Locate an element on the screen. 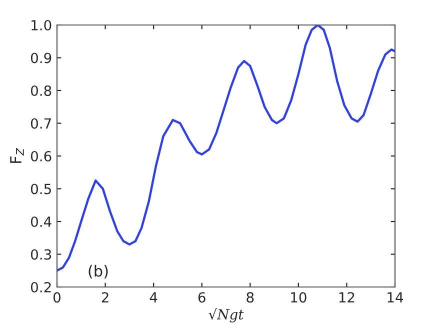 This screenshot has height=330, width=436. x-tick-label: 2 is located at coordinates (105, 297).